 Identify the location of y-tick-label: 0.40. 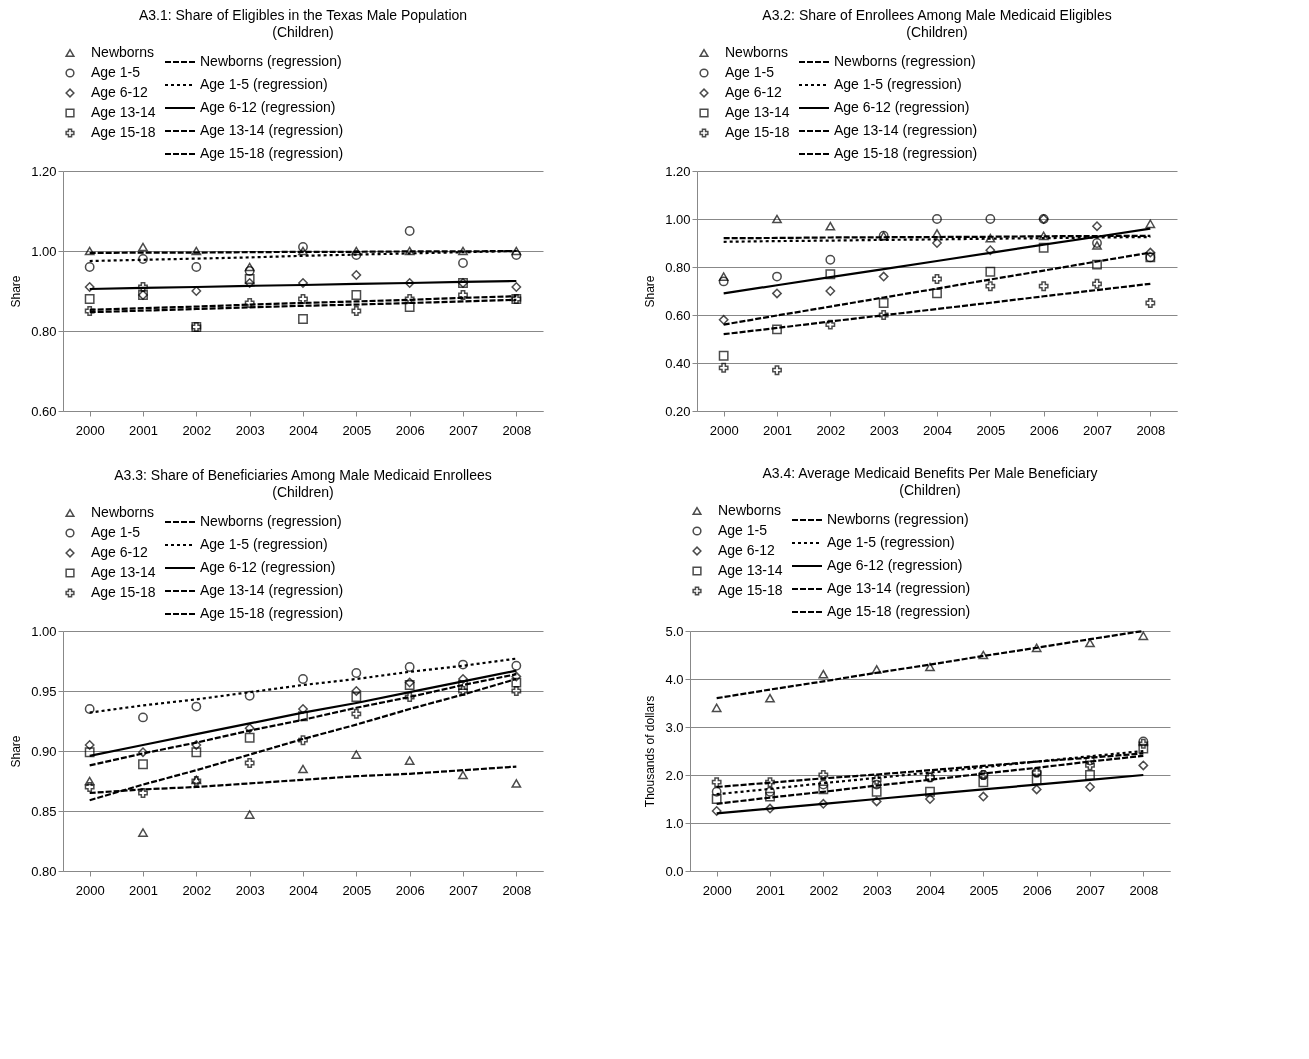
(678, 363).